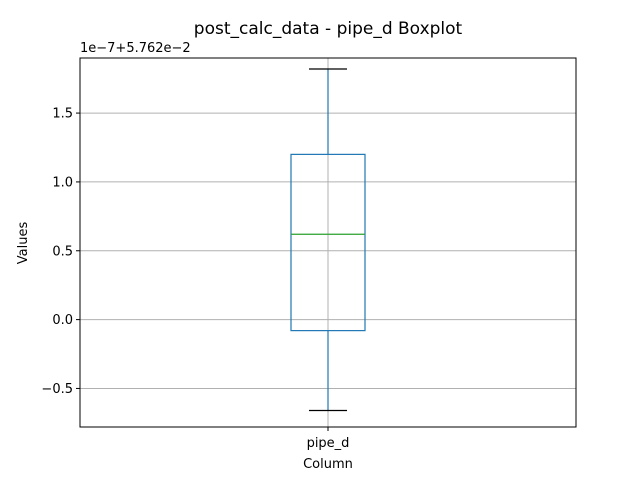 The image size is (640, 480). Describe the element at coordinates (62, 114) in the screenshot. I see `y-tick-label: 1.5` at that location.